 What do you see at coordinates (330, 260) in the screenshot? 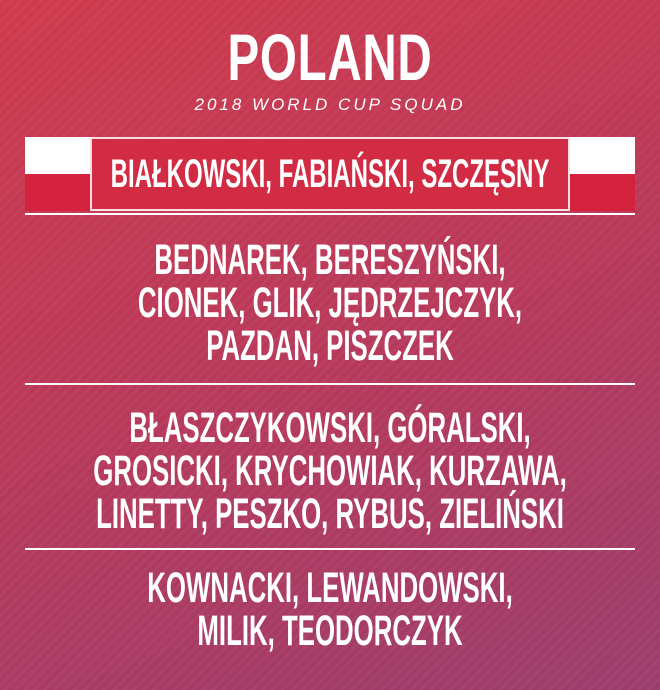
I see `player-line: BEDNAREK, BERESZYŃSKI,` at bounding box center [330, 260].